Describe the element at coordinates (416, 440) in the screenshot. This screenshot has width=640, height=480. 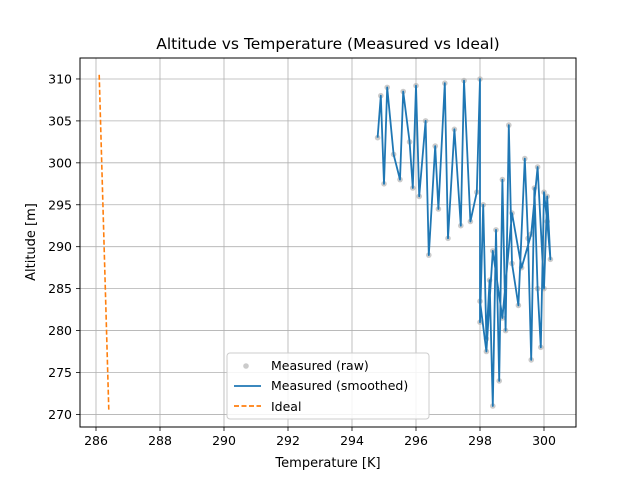
I see `x-tick-label: 296` at that location.